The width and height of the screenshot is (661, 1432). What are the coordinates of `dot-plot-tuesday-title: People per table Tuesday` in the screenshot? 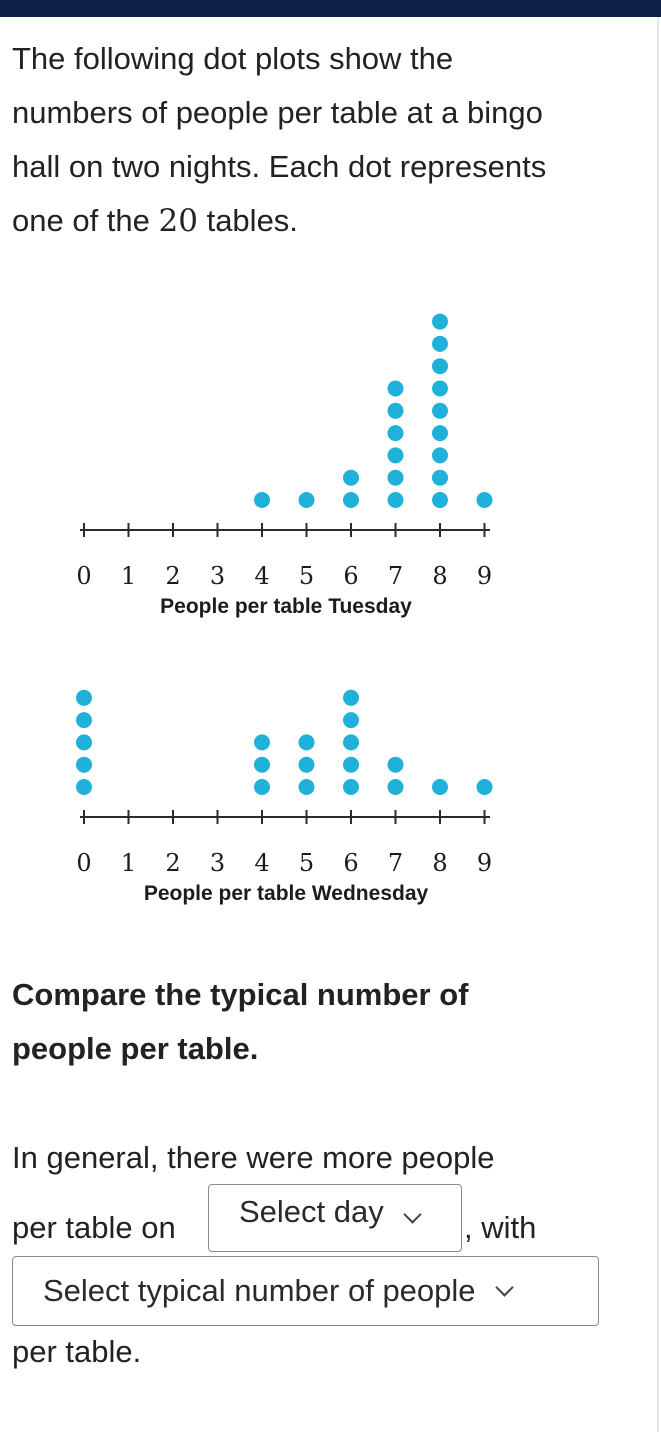 It's located at (286, 606).